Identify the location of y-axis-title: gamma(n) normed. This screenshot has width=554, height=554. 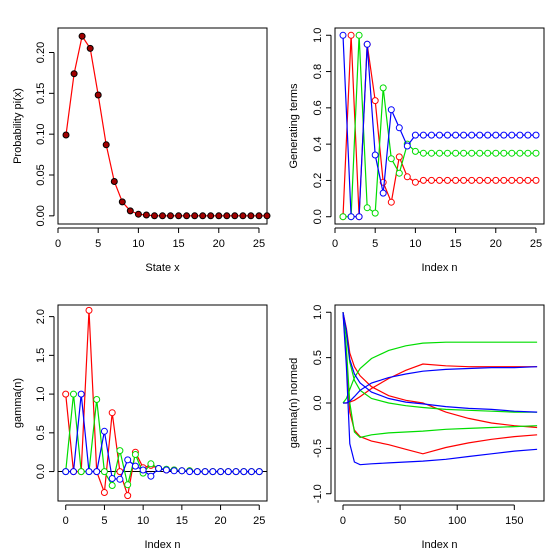
(294, 403).